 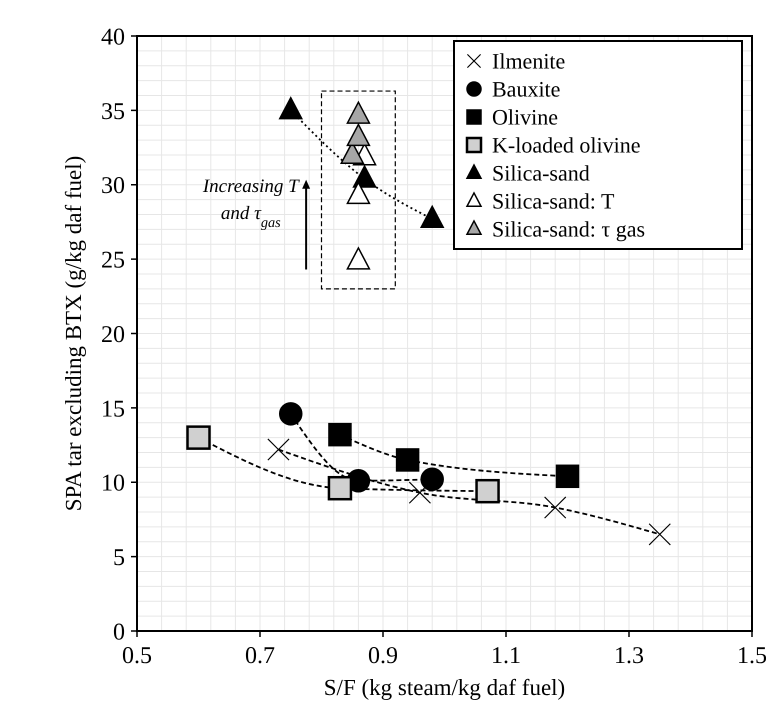 I want to click on legend-label: Silica-sand: τ gas, so click(x=569, y=229).